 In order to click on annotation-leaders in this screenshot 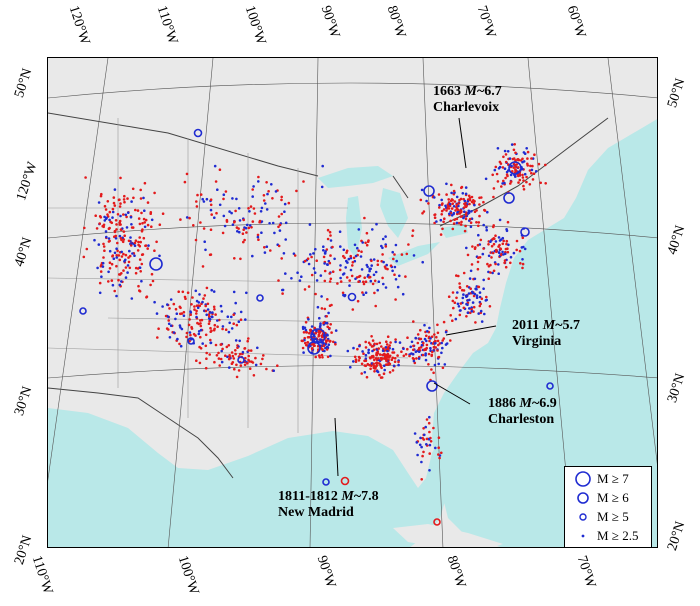, I will do `click(415, 297)`.